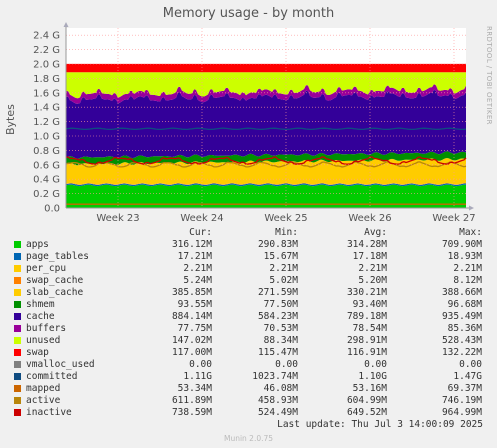 This screenshot has height=448, width=497. Describe the element at coordinates (277, 400) in the screenshot. I see `legend-min: 458.93M` at that location.